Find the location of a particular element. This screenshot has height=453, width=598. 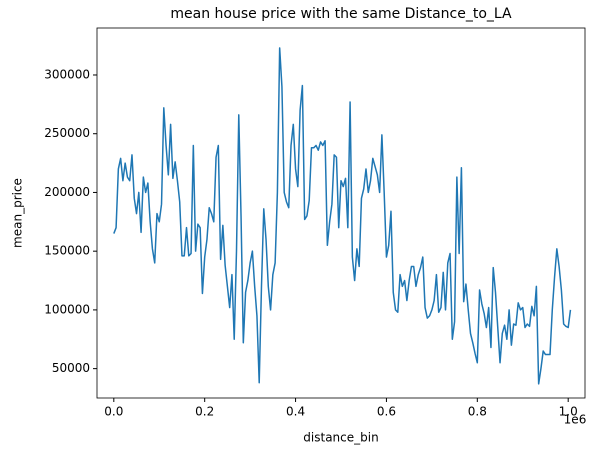

y-tick-label: 250000 is located at coordinates (67, 133).